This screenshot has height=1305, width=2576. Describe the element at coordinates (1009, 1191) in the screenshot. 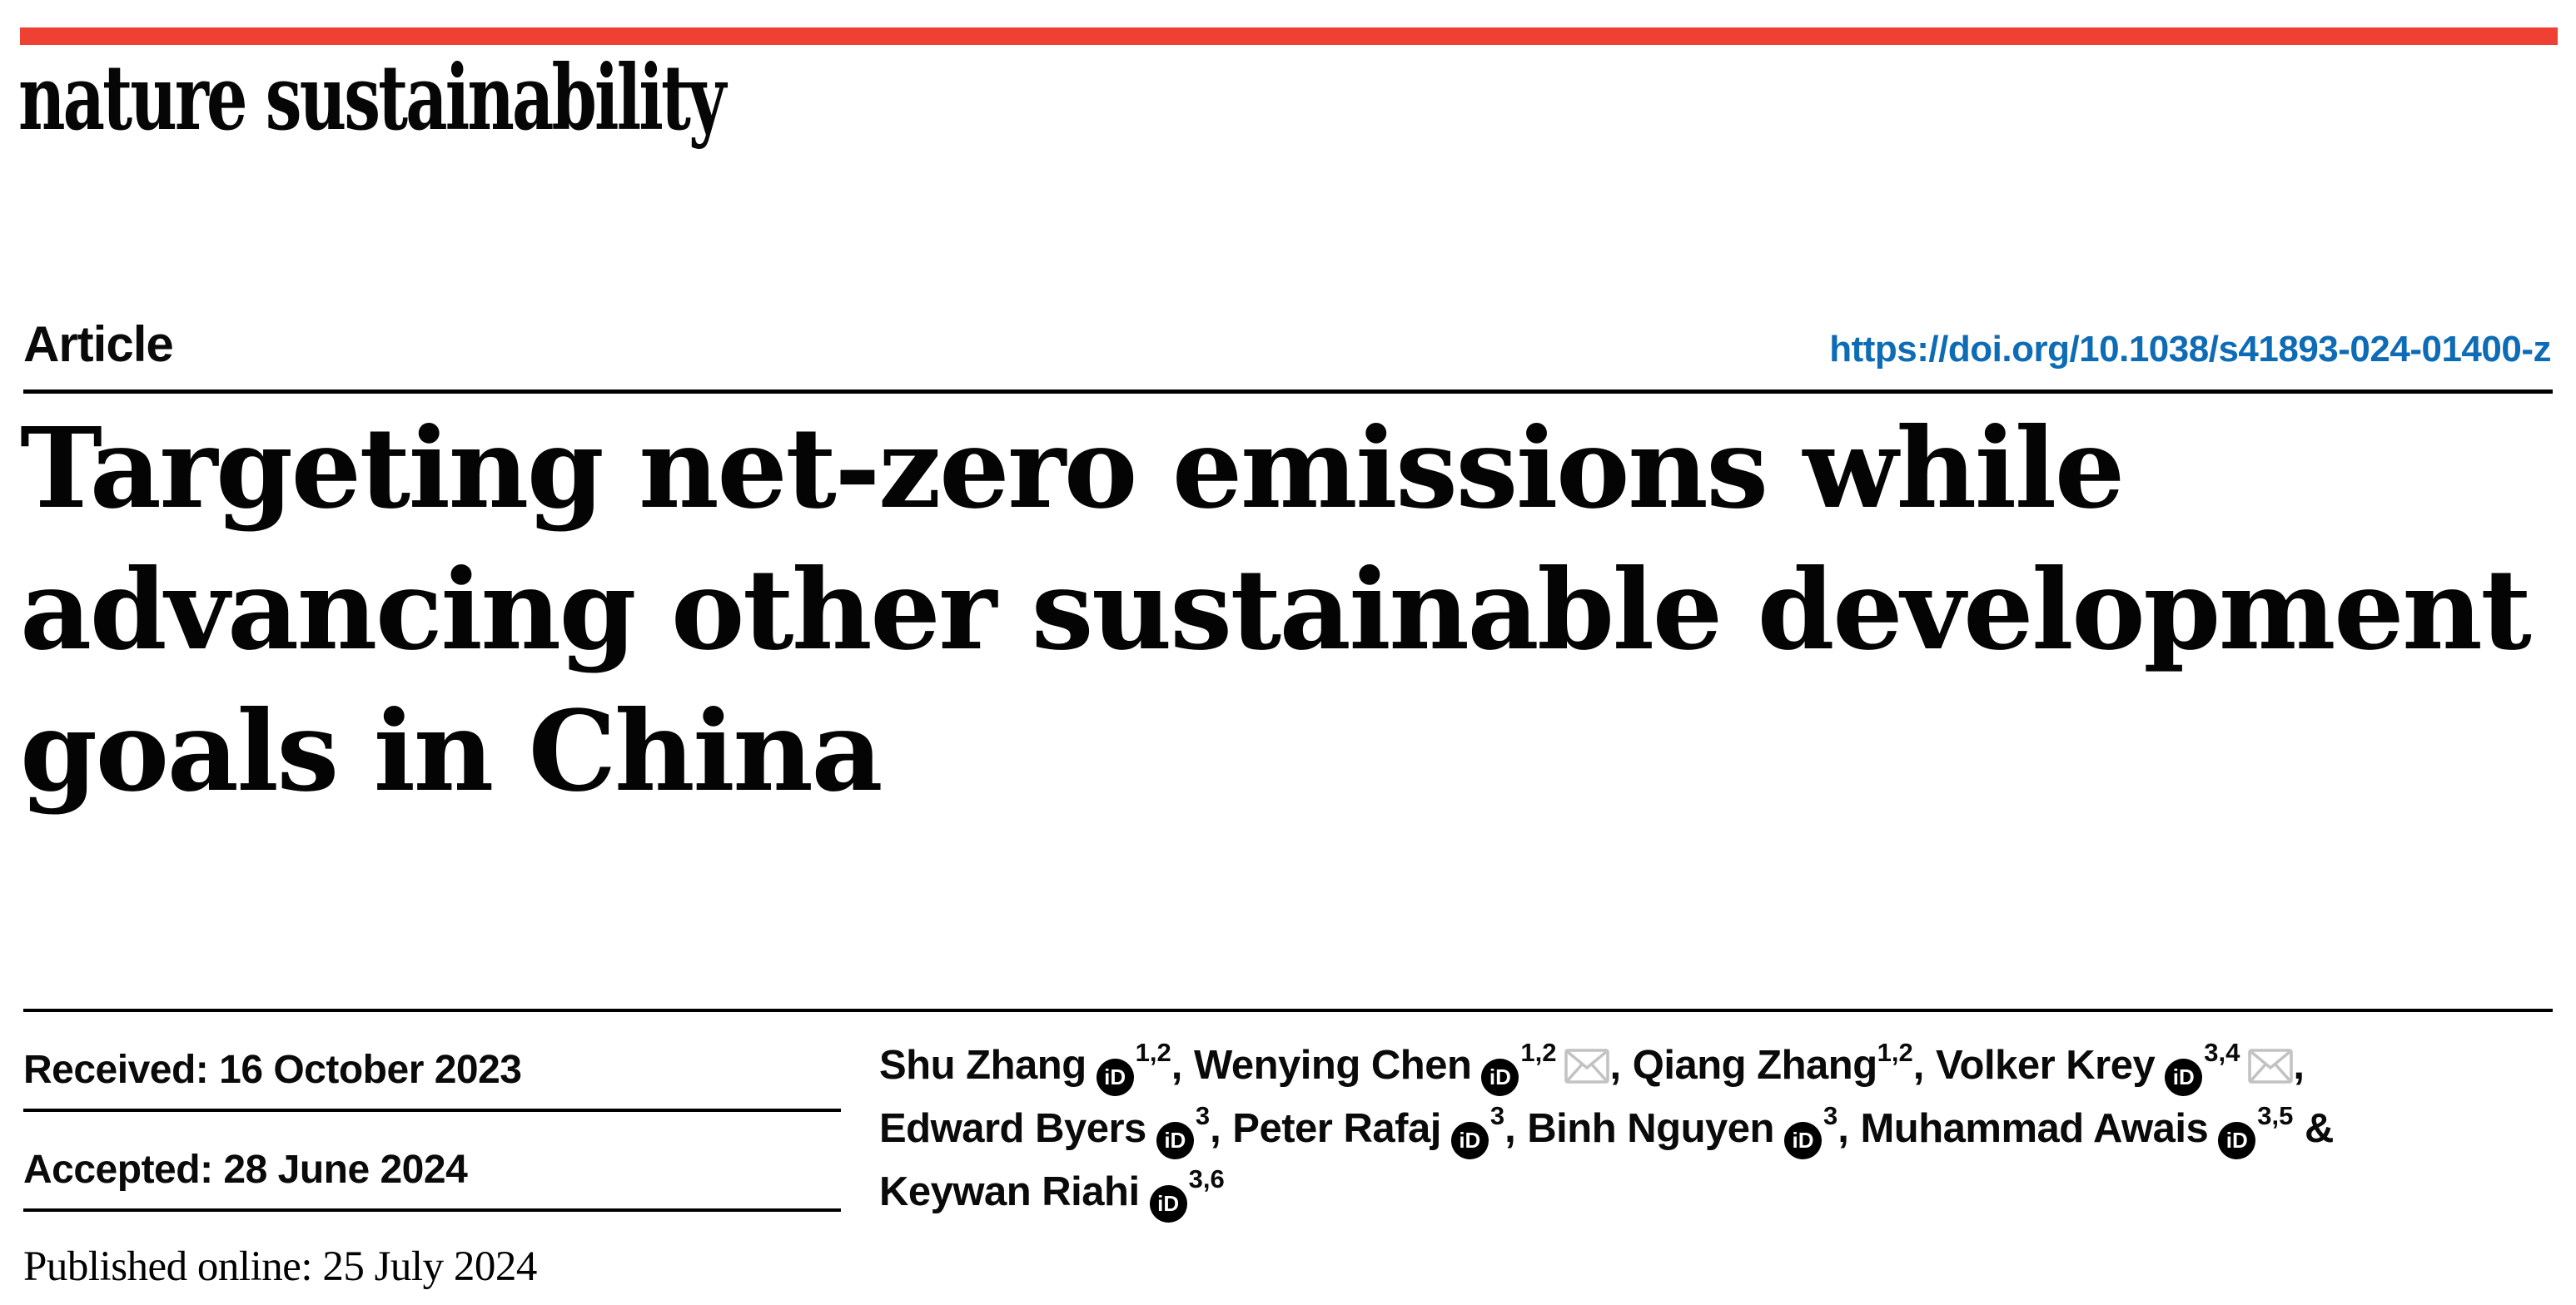

I see `author-name: Keywan Riahi` at that location.